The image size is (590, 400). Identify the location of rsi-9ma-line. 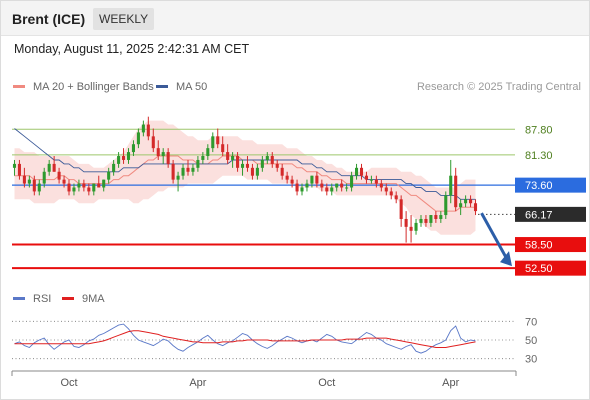
(245, 339).